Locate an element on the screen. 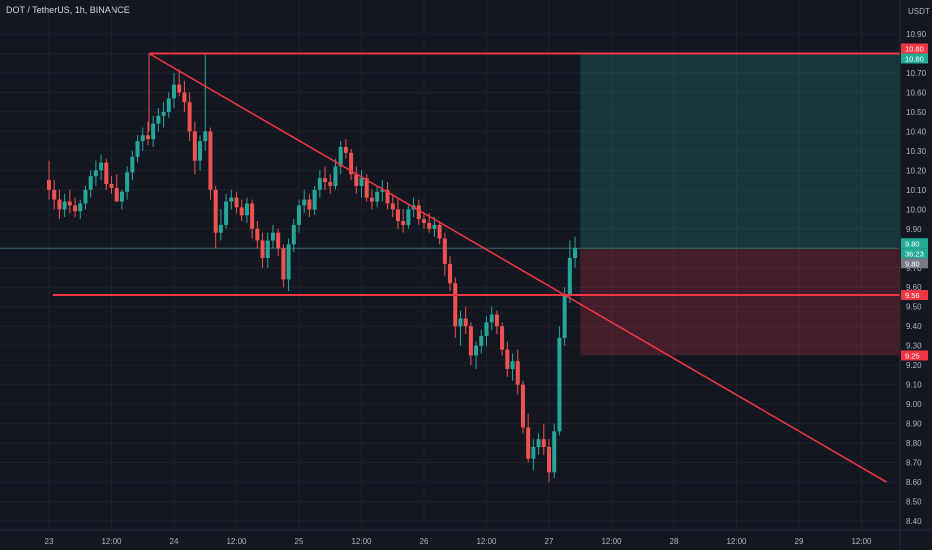 The width and height of the screenshot is (932, 550). price-tick-label: 8.80 is located at coordinates (914, 443).